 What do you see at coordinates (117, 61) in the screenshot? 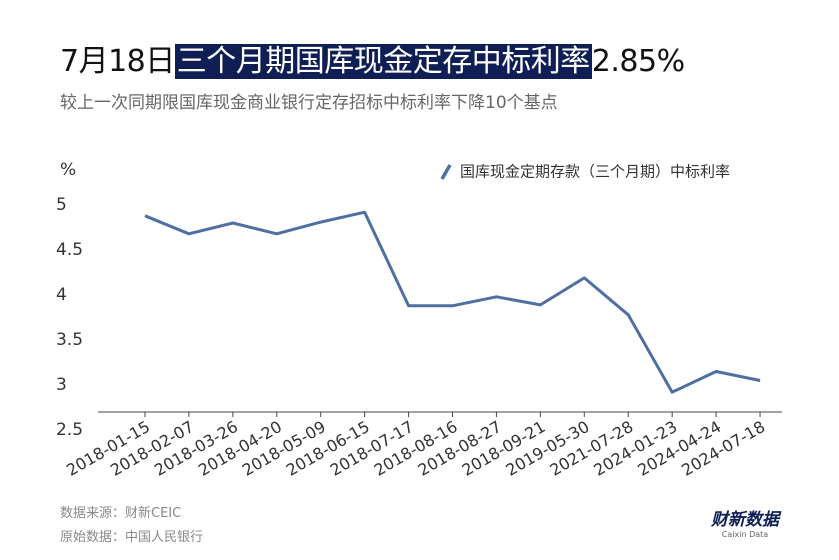
I see `title-part: 7月18日` at bounding box center [117, 61].